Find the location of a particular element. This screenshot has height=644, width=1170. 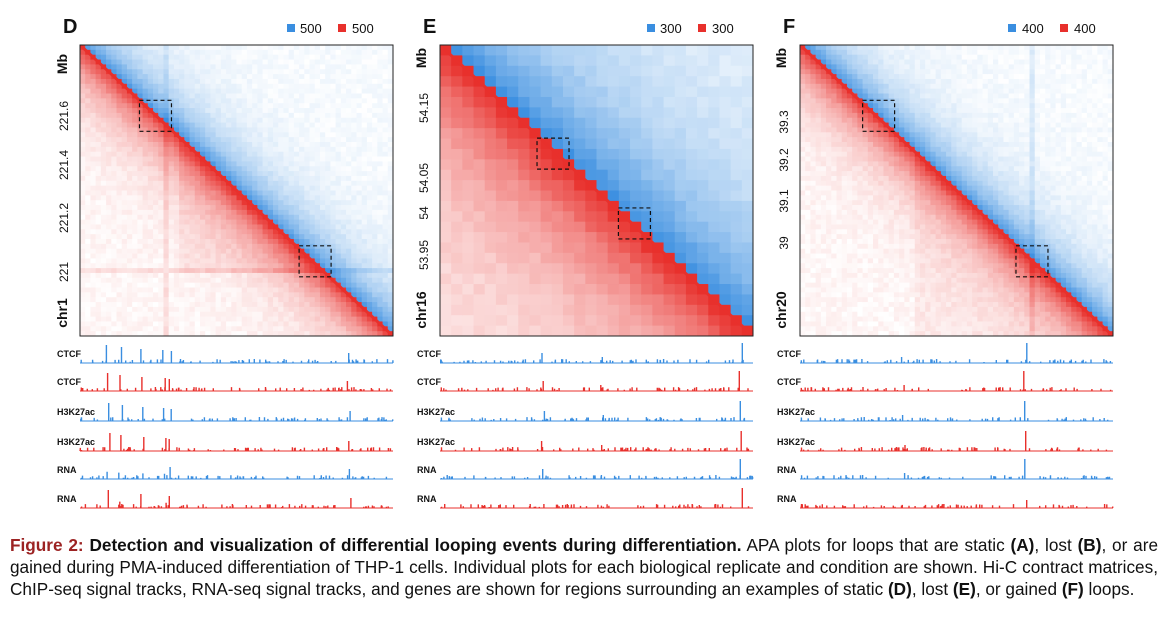

track-signal is located at coordinates (234, 499).